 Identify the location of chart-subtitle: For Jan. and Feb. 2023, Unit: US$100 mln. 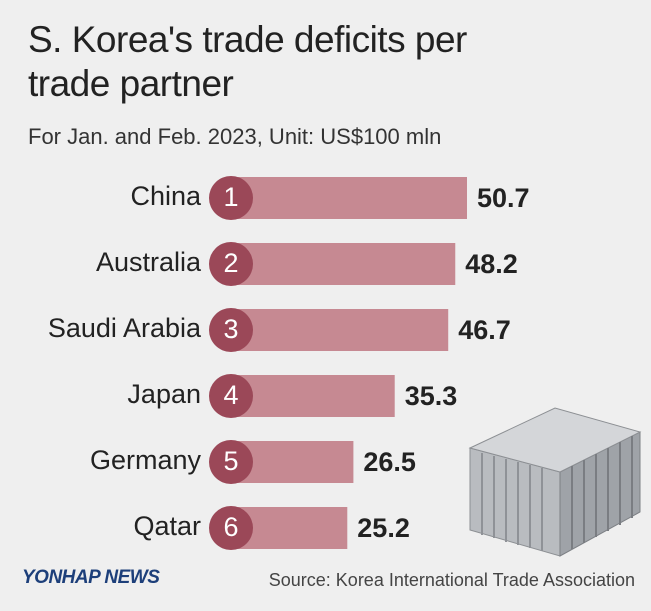
(235, 136).